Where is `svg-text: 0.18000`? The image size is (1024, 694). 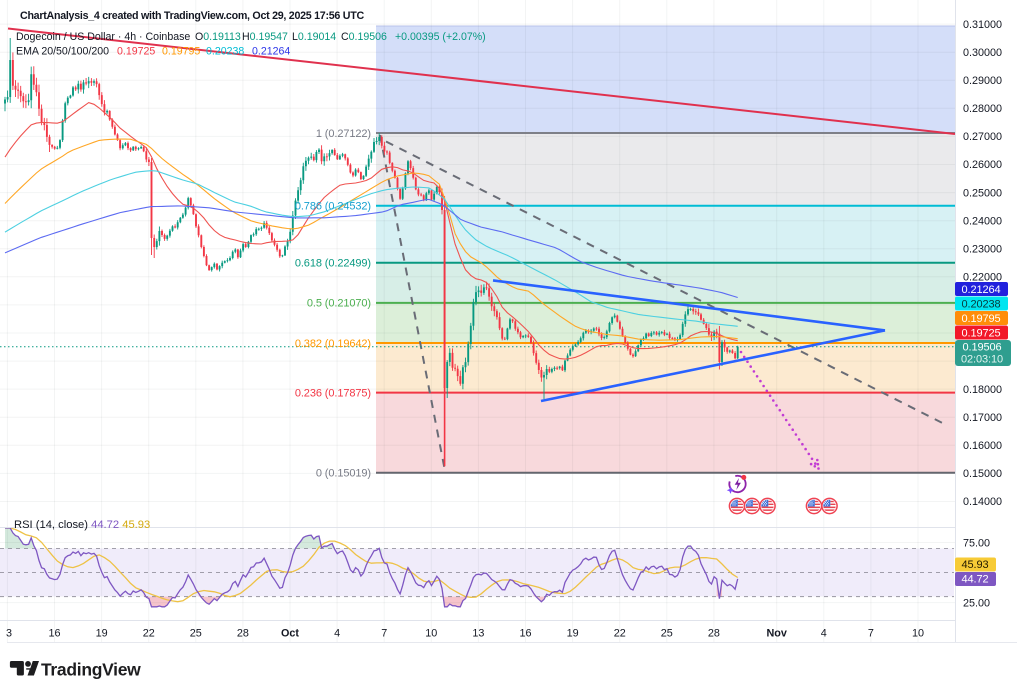 svg-text: 0.18000 is located at coordinates (982, 390).